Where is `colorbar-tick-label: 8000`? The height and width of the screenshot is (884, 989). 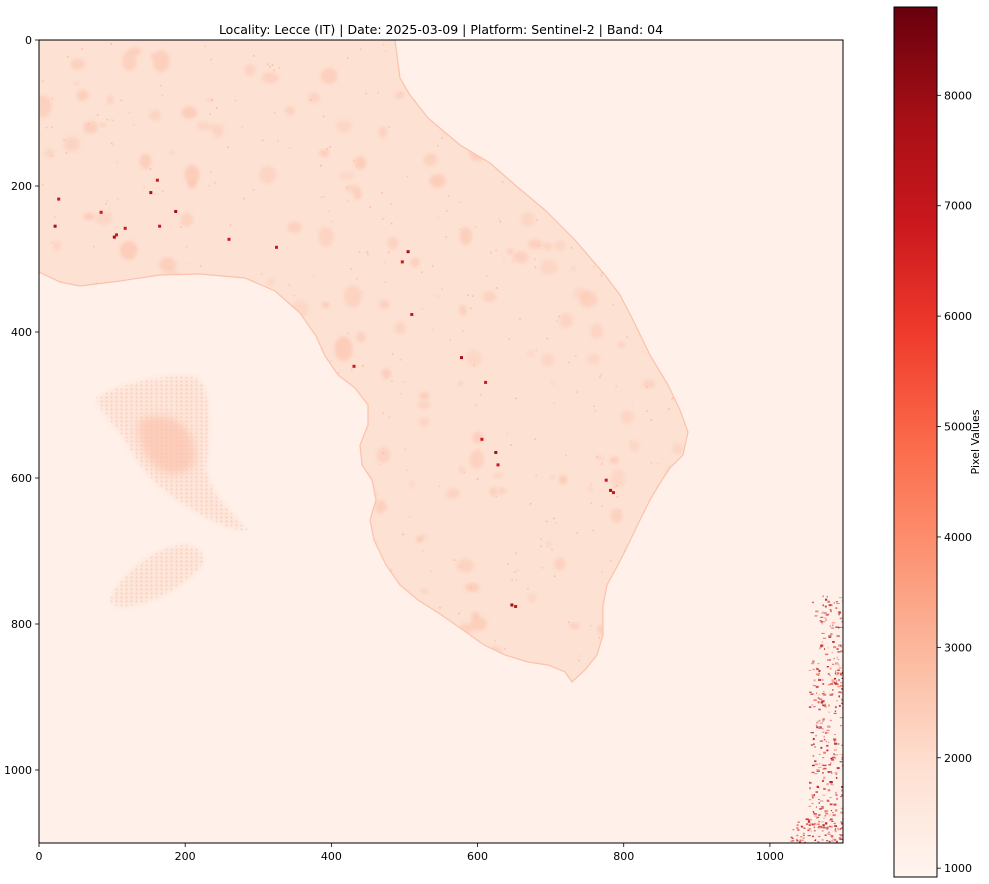 colorbar-tick-label: 8000 is located at coordinates (958, 95).